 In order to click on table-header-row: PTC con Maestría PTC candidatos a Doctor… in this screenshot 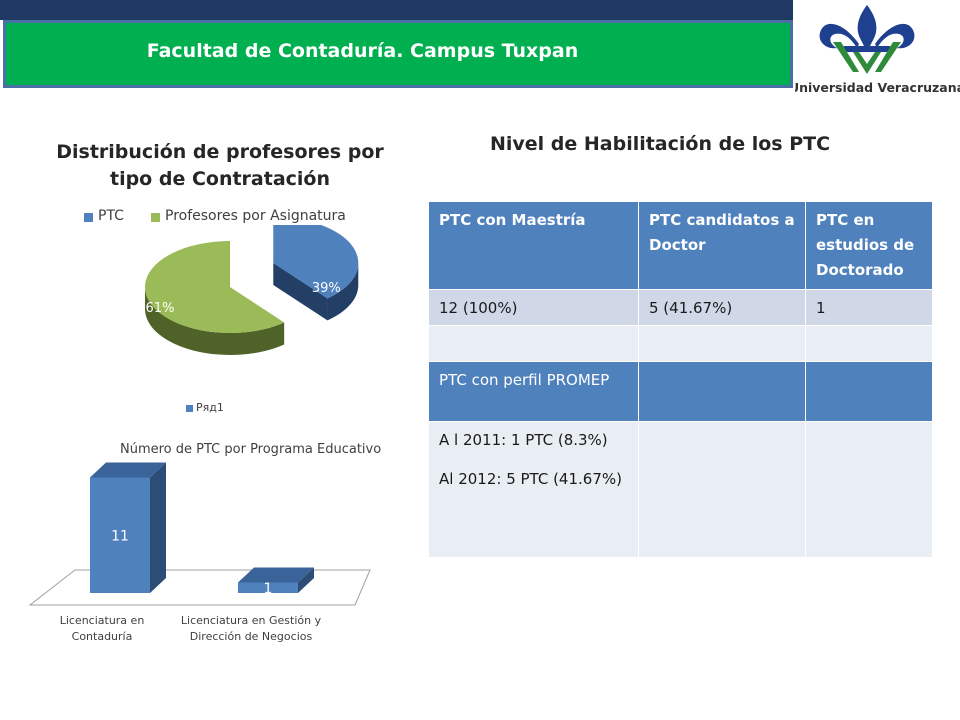, I will do `click(680, 245)`.